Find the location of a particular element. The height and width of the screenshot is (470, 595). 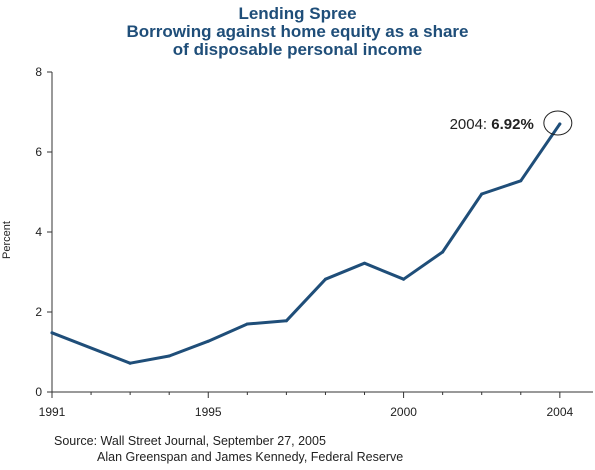

annotation-label: 2004: 6.92% is located at coordinates (492, 124).